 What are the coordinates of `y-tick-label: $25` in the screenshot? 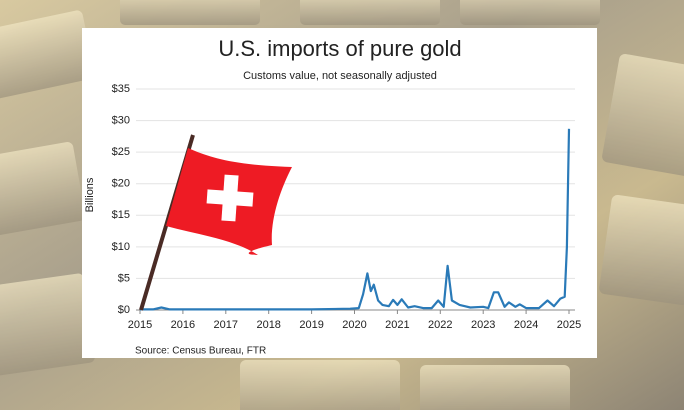 It's located at (121, 152).